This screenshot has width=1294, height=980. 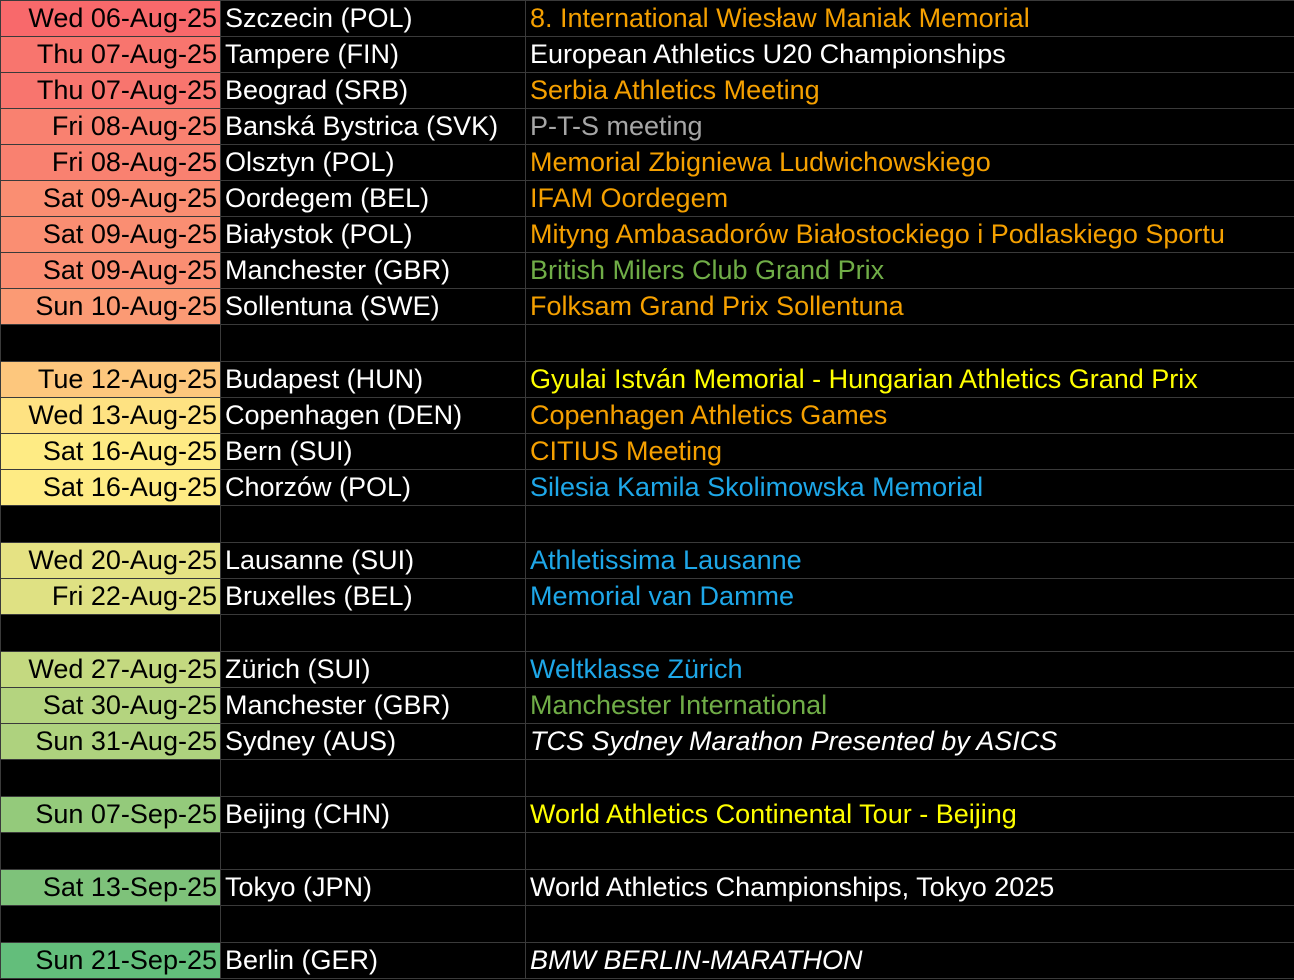 What do you see at coordinates (373, 887) in the screenshot?
I see `location-cell: Tokyo (JPN)` at bounding box center [373, 887].